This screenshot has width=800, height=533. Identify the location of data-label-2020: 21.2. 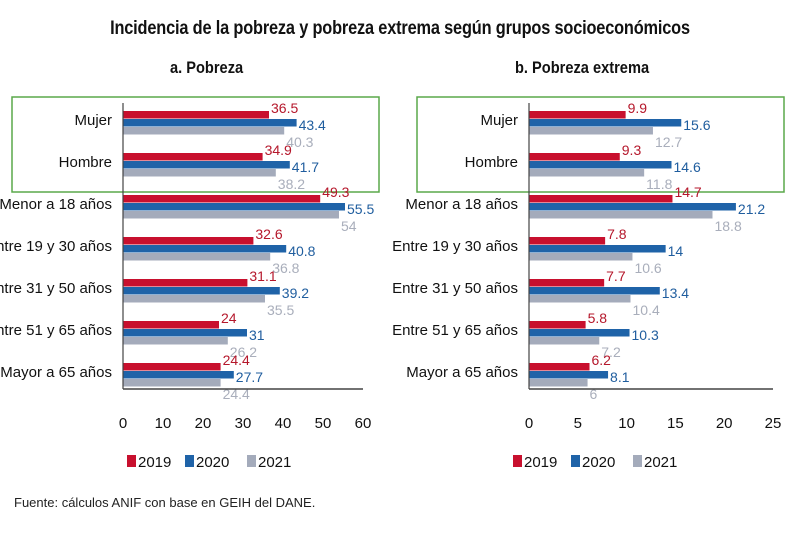
(751, 209).